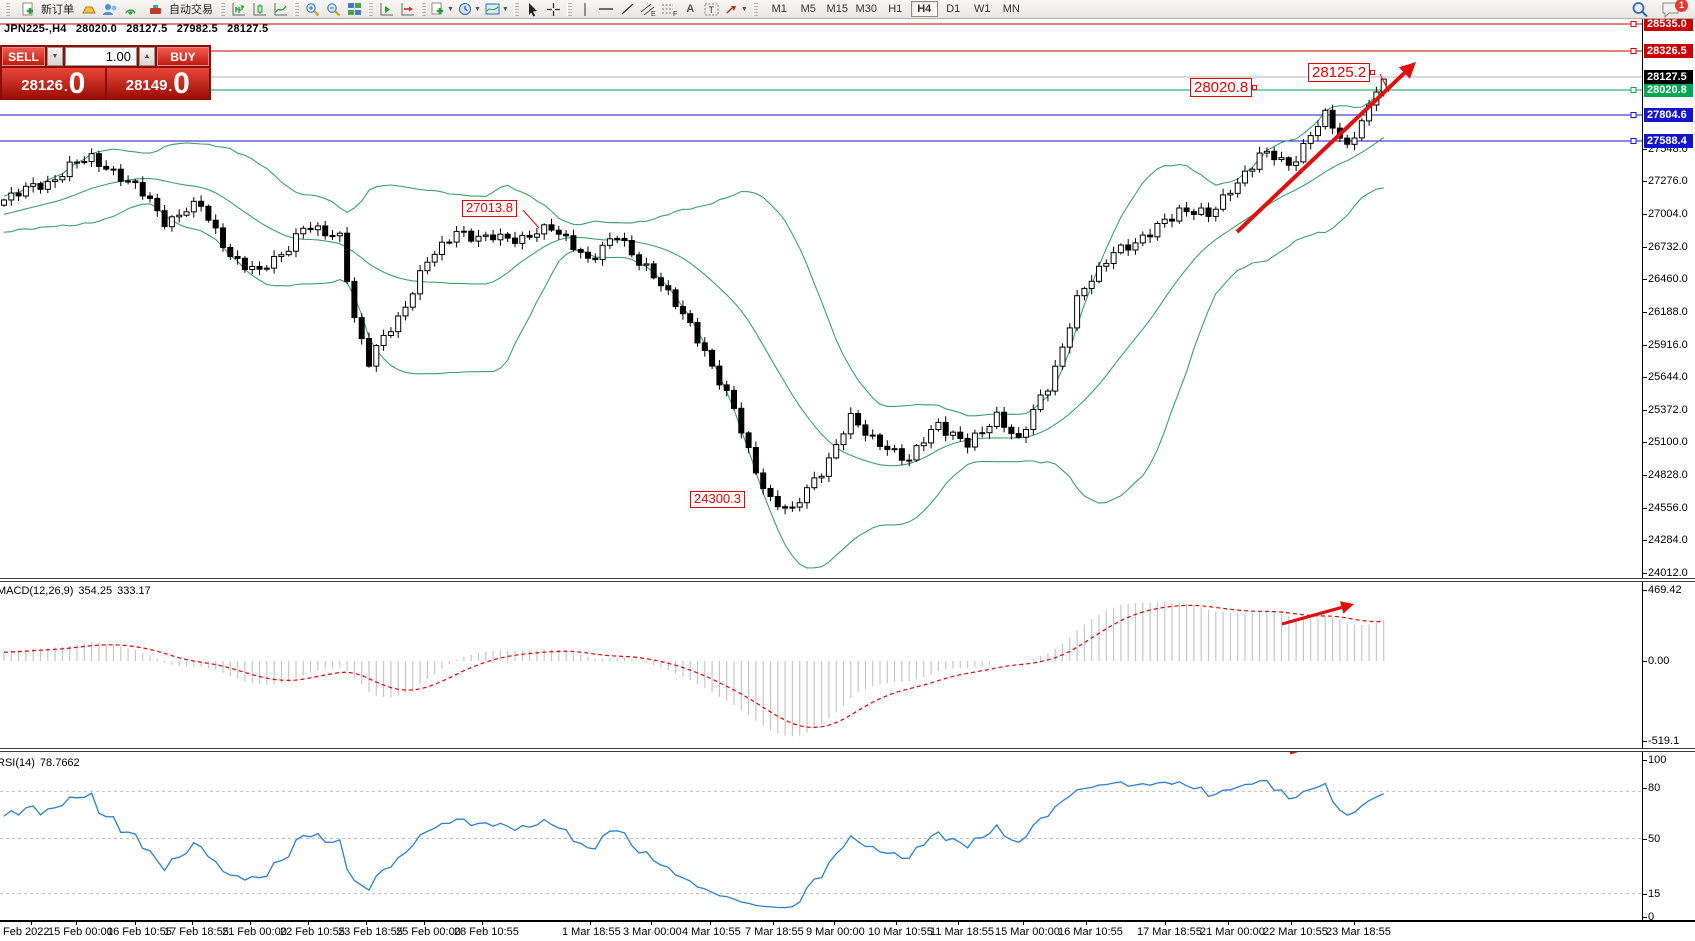 Image resolution: width=1695 pixels, height=941 pixels. I want to click on horizontal-line-icon, so click(606, 9).